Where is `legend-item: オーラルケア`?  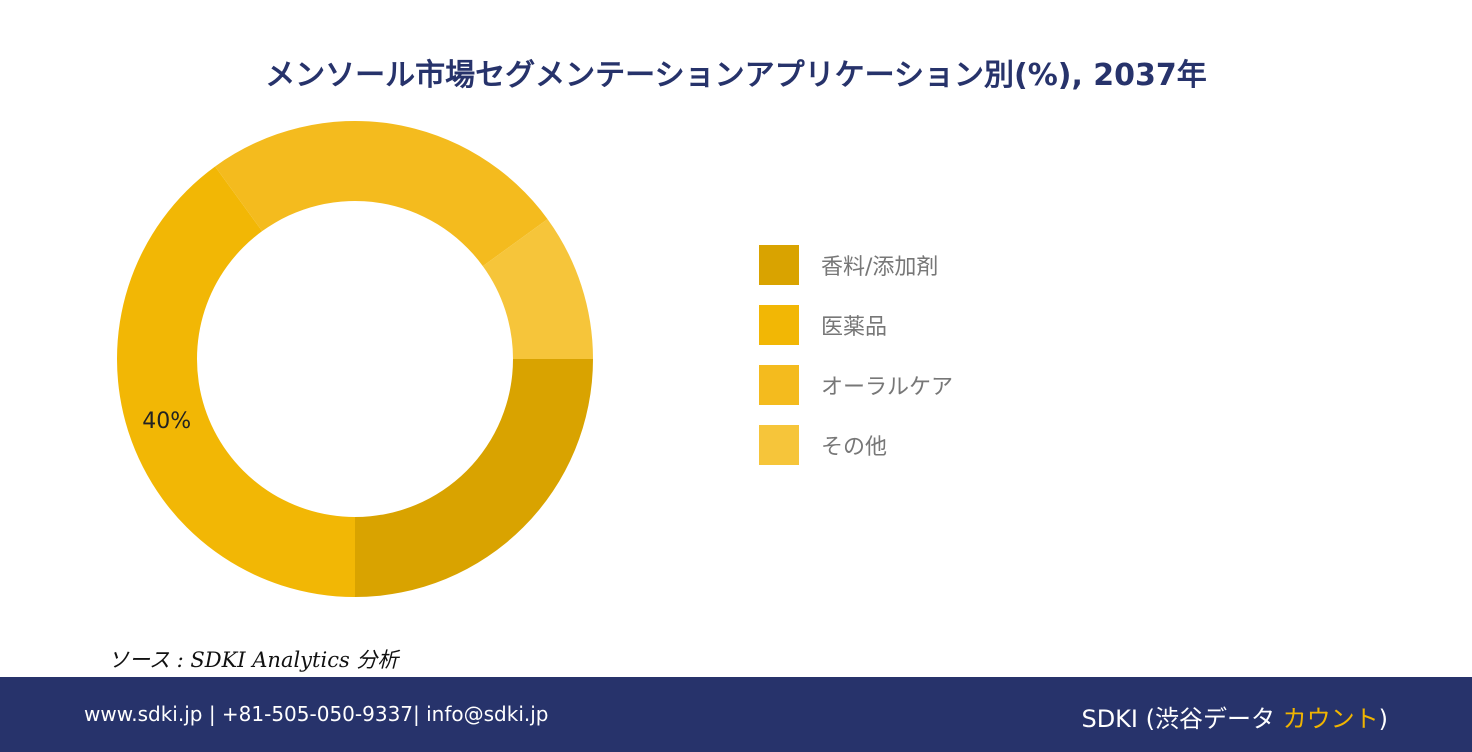
legend-item: オーラルケア is located at coordinates (856, 385).